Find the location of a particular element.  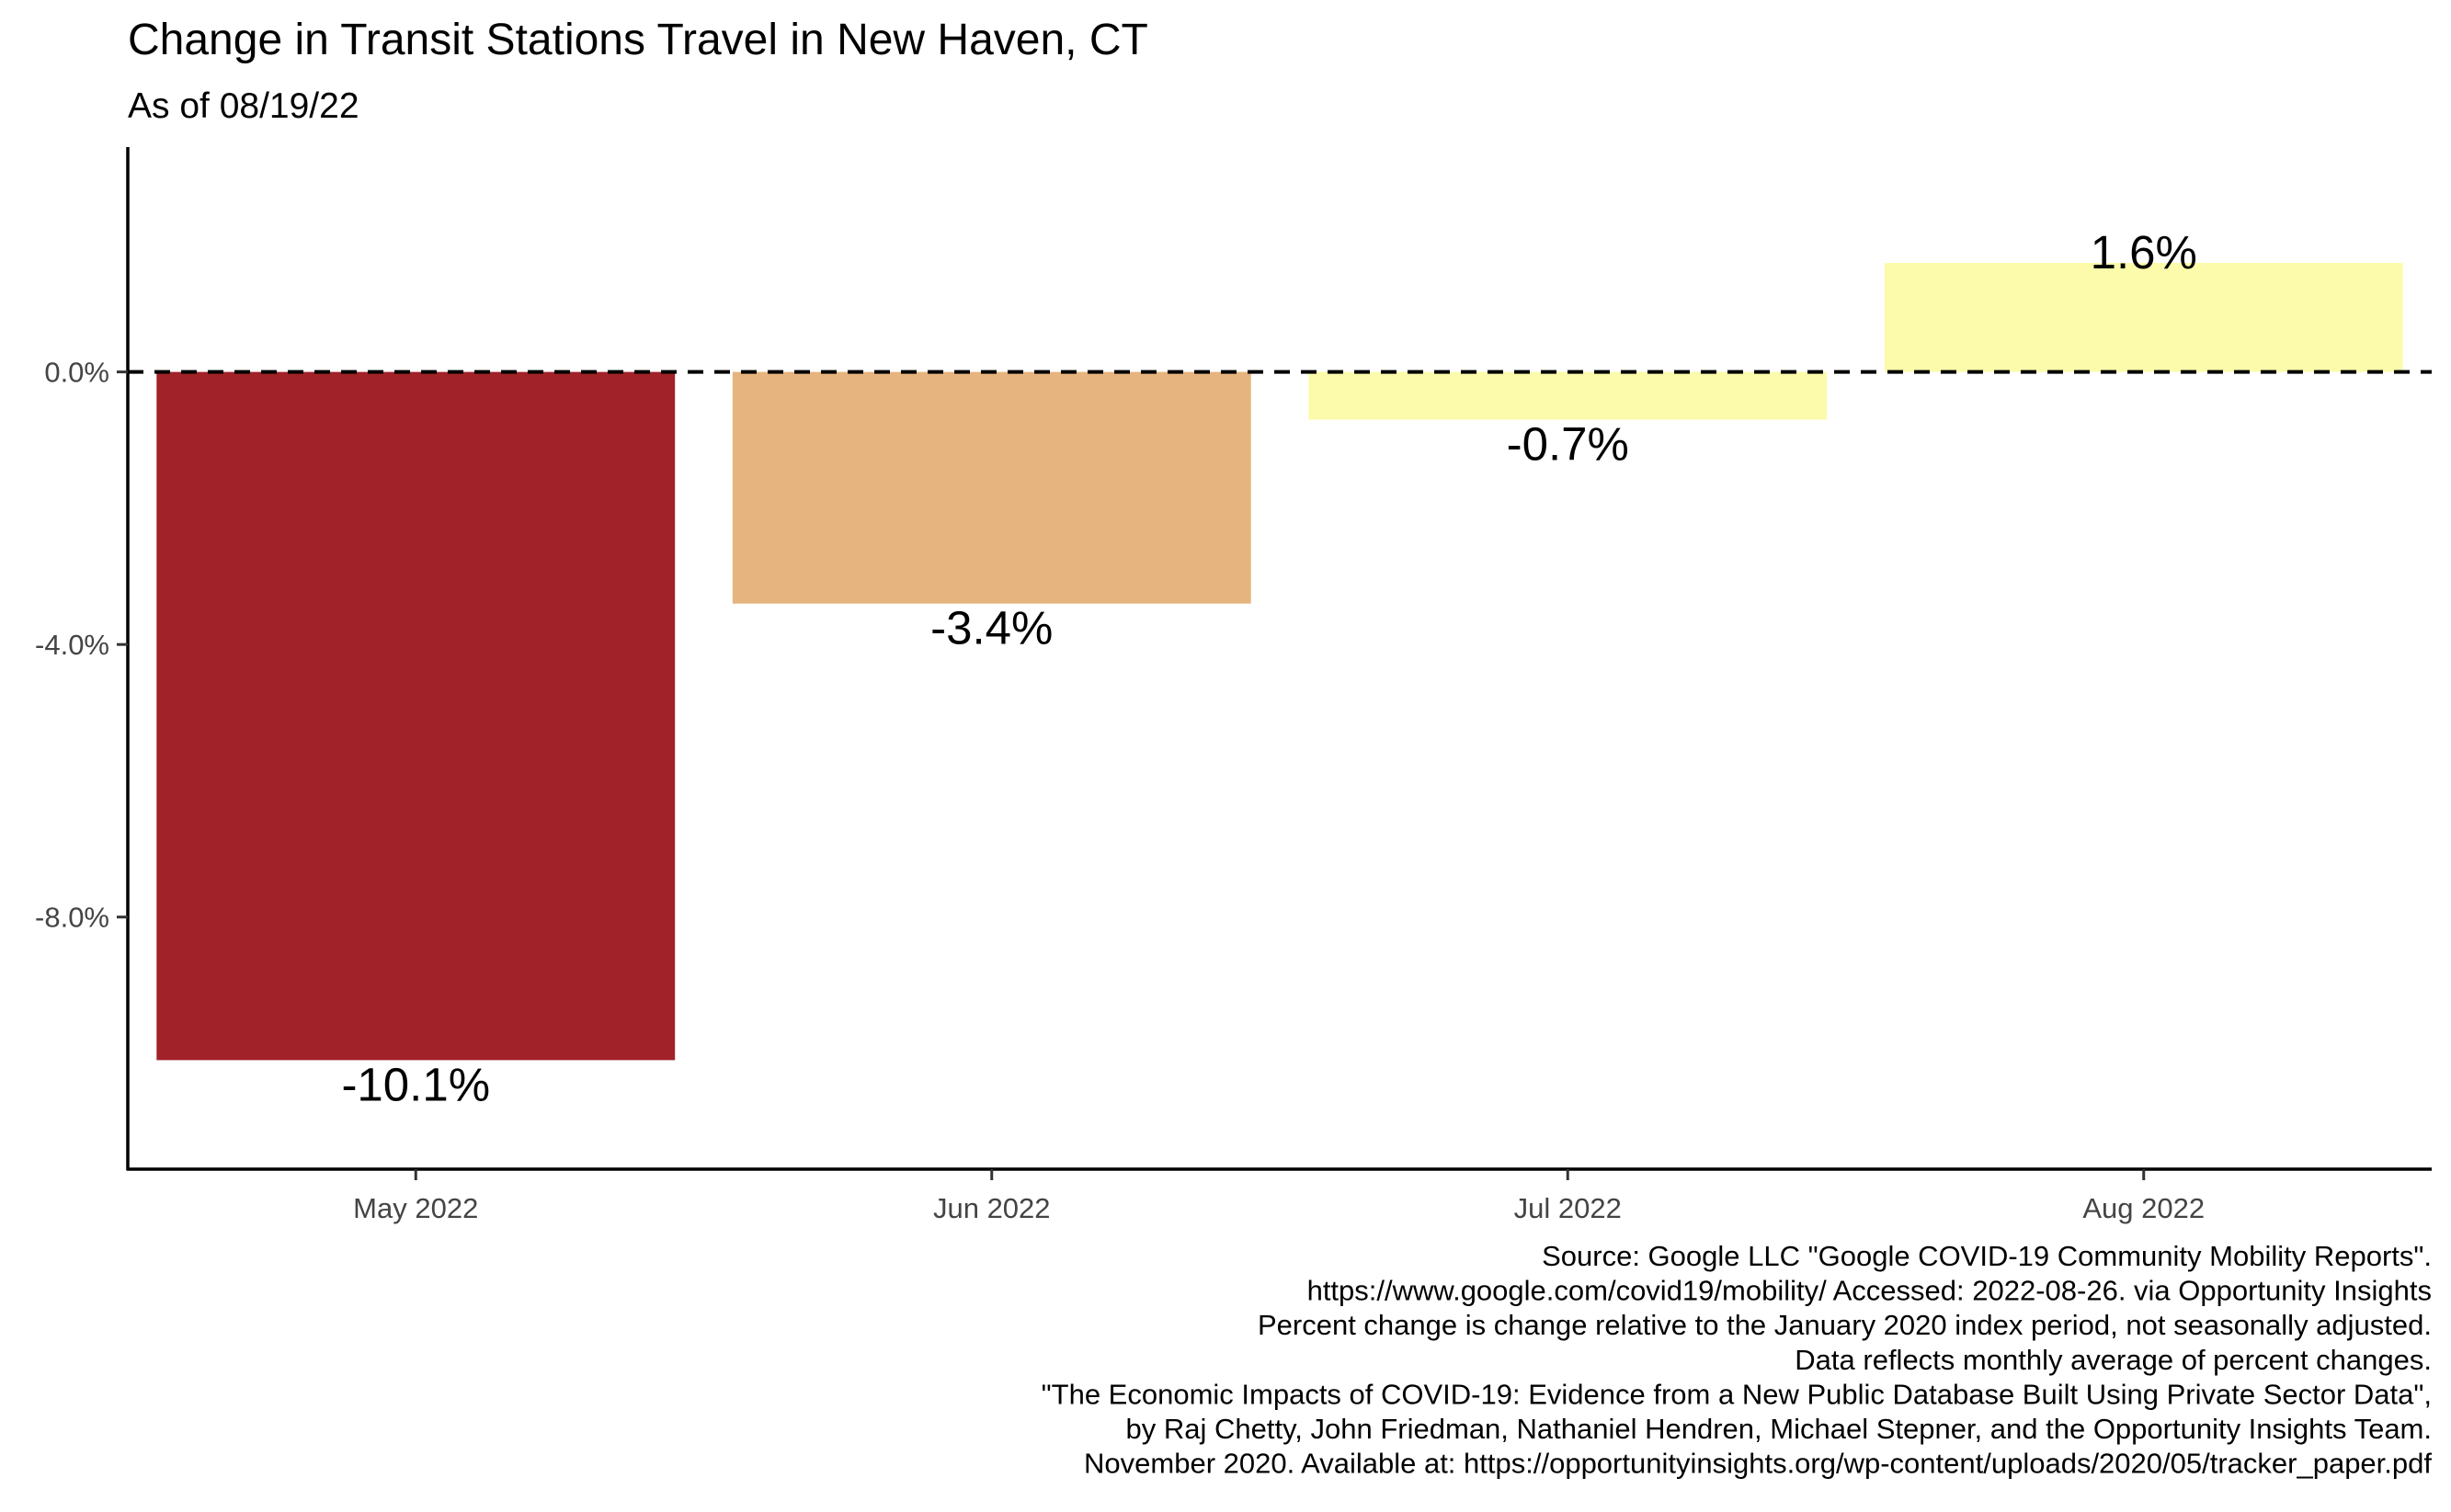

x-tick-label: Jul 2022 is located at coordinates (1568, 1208).